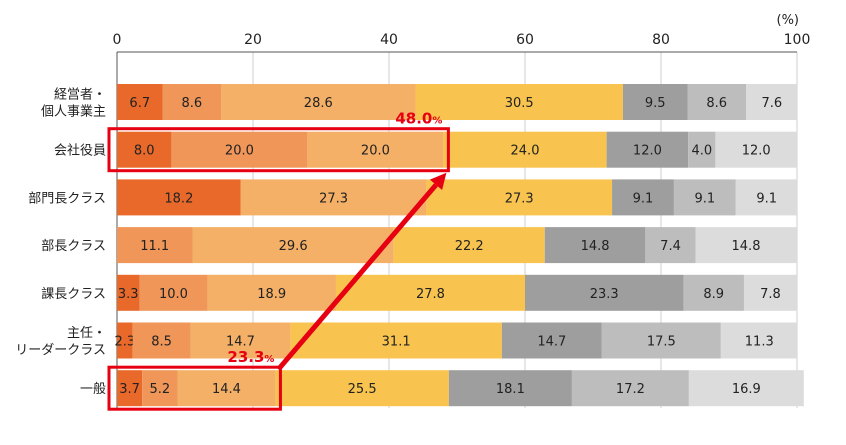  What do you see at coordinates (80, 95) in the screenshot?
I see `category-label-line: 経営者・` at bounding box center [80, 95].